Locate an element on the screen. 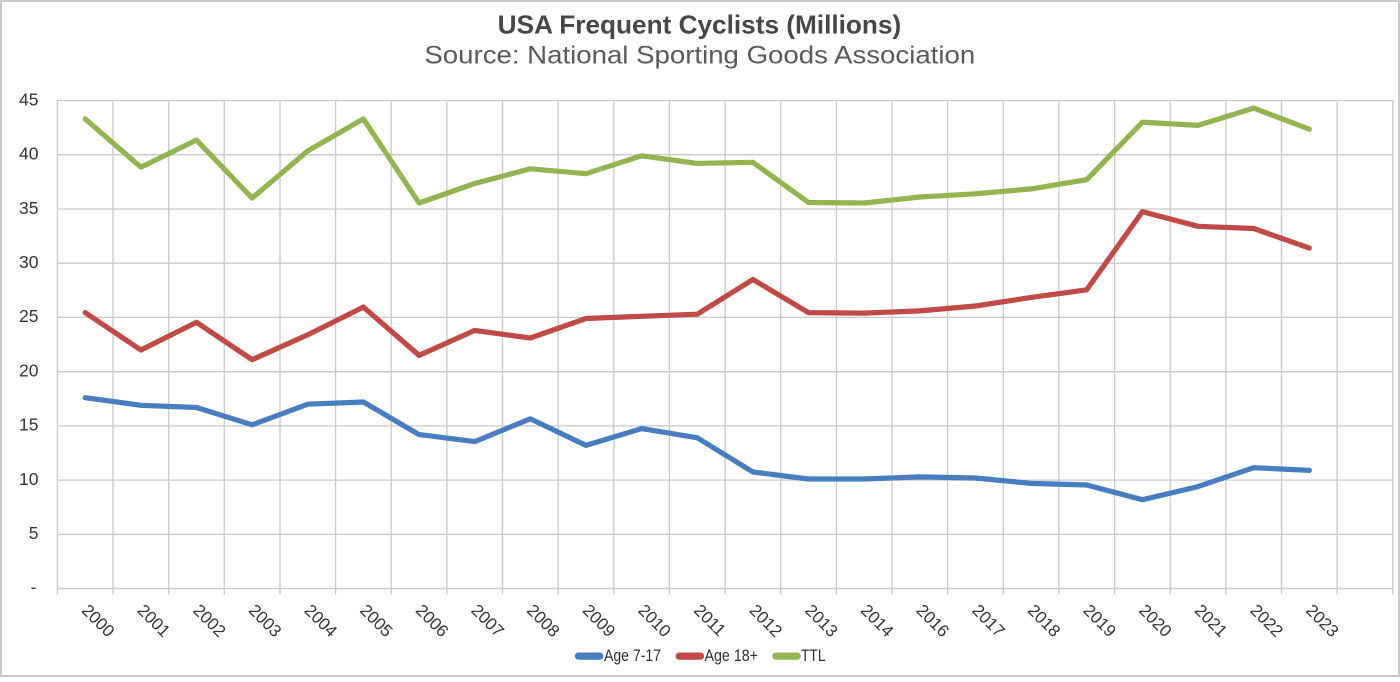 The height and width of the screenshot is (682, 1400). svg-text: 40 is located at coordinates (29, 154).